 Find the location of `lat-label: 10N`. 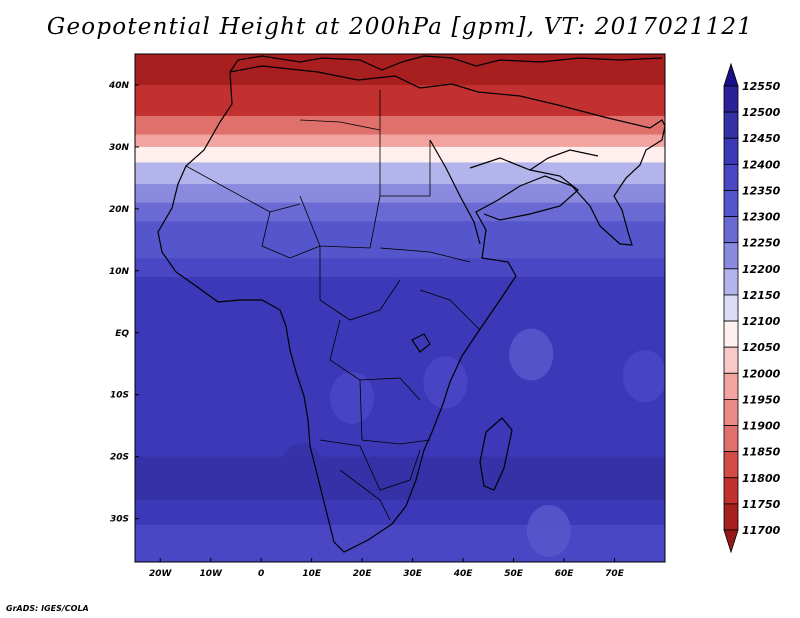

lat-label: 10N is located at coordinates (119, 272).